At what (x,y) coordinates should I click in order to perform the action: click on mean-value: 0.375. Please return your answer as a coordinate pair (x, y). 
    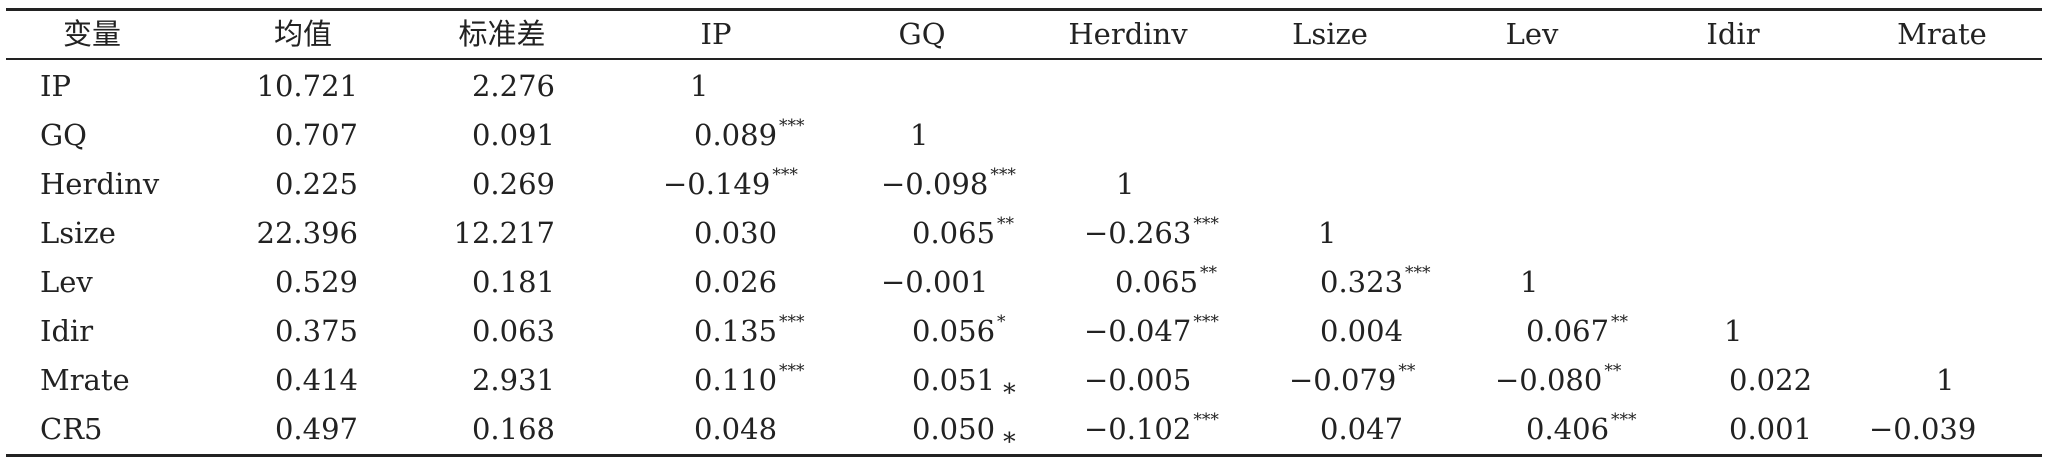
    Looking at the image, I should click on (316, 331).